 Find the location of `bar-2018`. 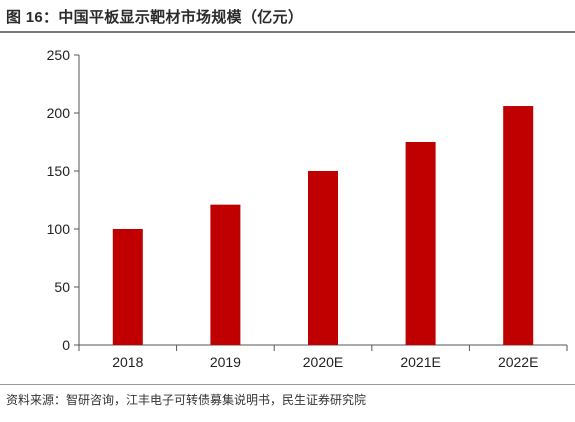

bar-2018 is located at coordinates (127, 287).